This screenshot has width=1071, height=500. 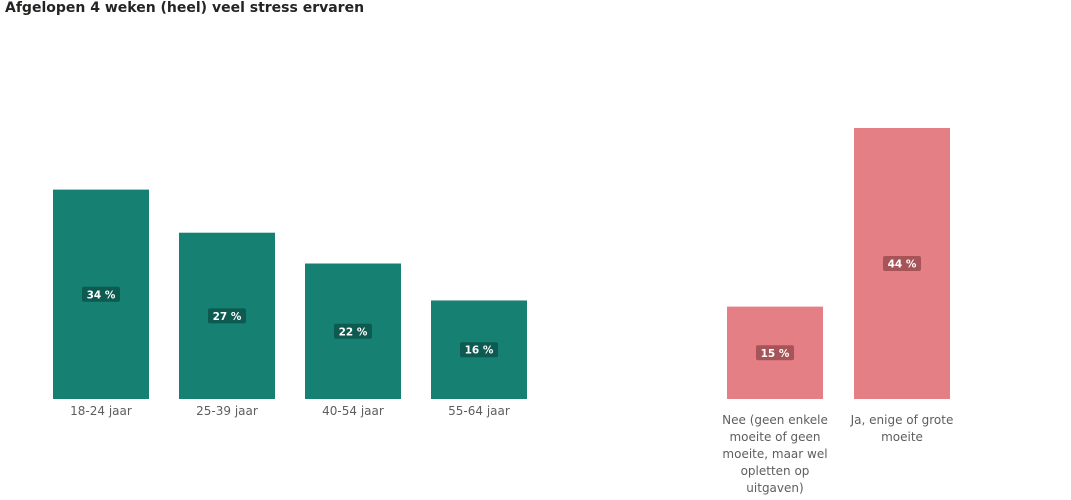 I want to click on data-label-age-1: 34 %, so click(x=101, y=295).